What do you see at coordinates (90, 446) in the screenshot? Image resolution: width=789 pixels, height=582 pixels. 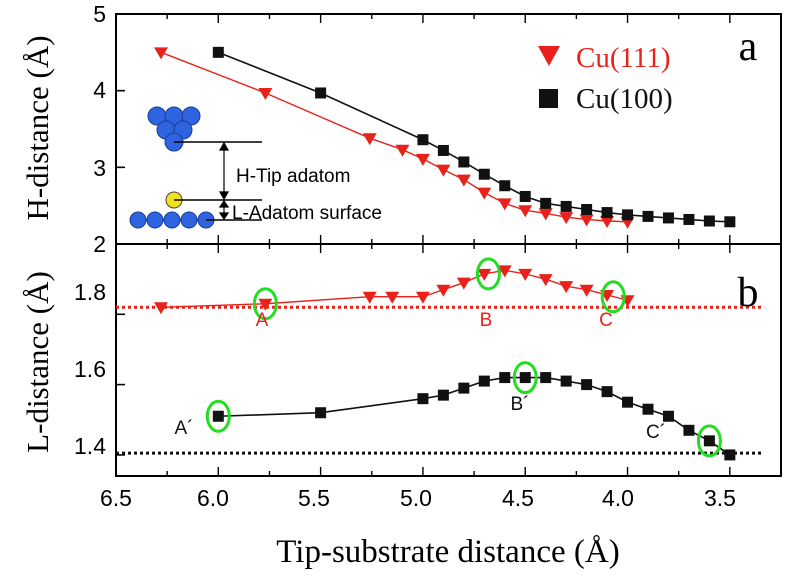 I see `b-ytick-label-0: 1.4` at bounding box center [90, 446].